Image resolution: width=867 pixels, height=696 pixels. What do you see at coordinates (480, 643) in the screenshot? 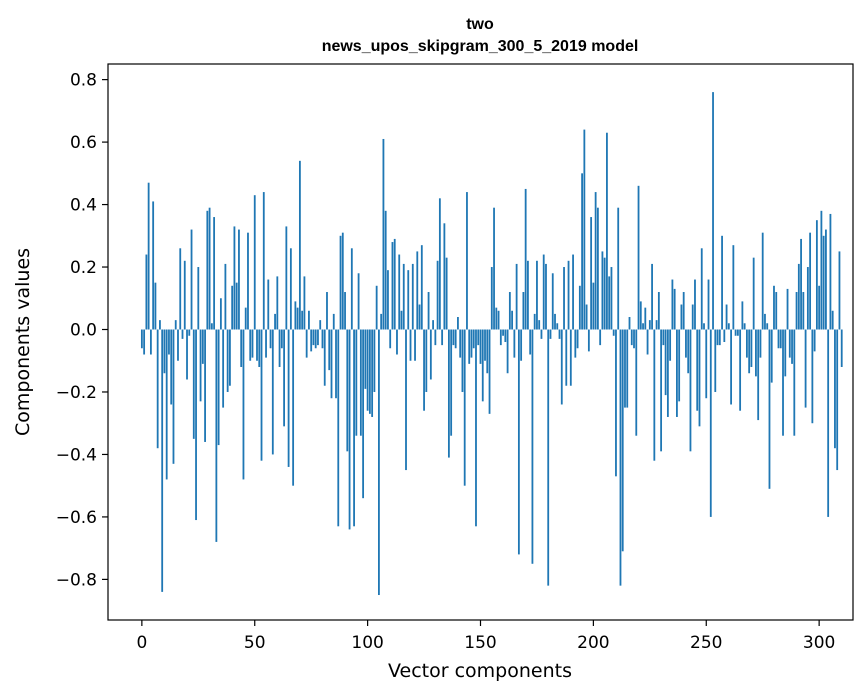
I see `x-tick-label: 150` at bounding box center [480, 643].